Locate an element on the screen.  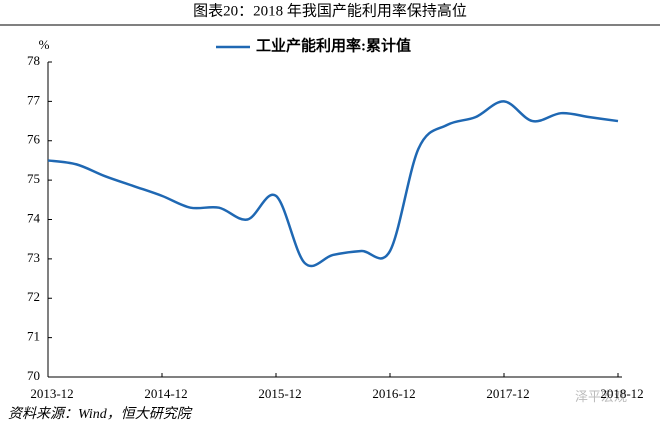
x-tick-label: 2016-12 is located at coordinates (393, 393).